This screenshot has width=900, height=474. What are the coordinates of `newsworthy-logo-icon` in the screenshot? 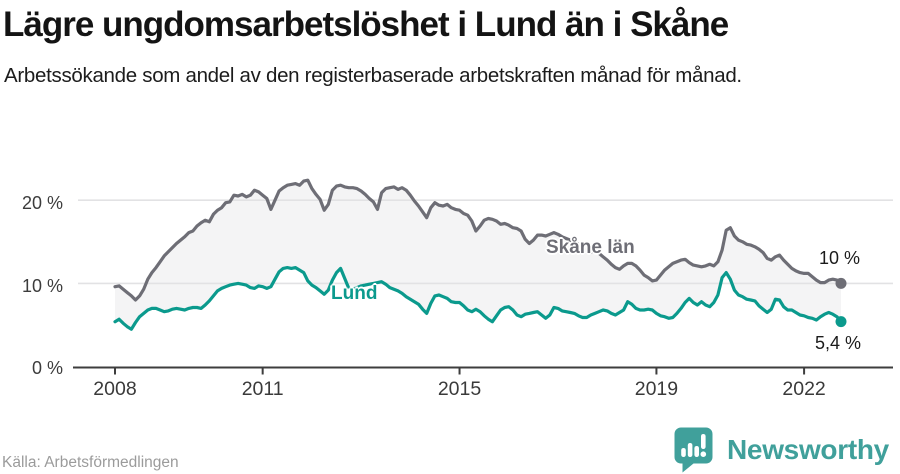 It's located at (693, 450).